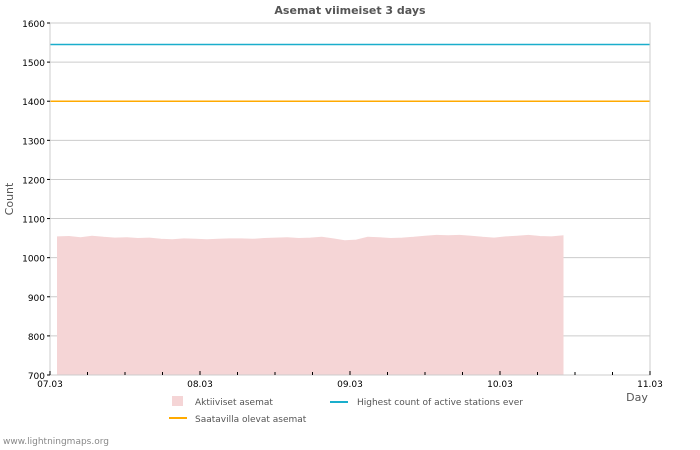  Describe the element at coordinates (56, 442) in the screenshot. I see `footer-credit: www.lightningmaps.org` at that location.